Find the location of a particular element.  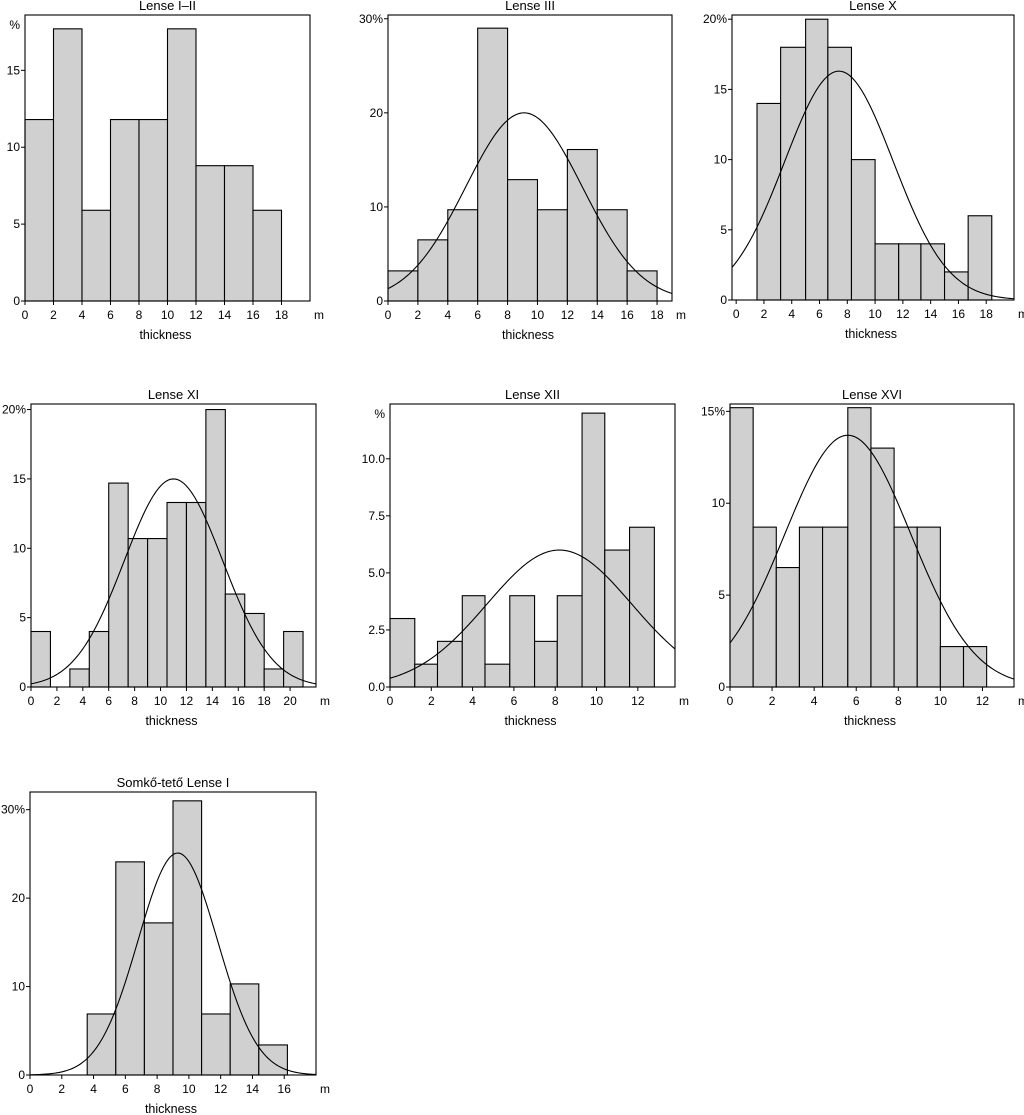

y-tick-label: 15 is located at coordinates (14, 70).